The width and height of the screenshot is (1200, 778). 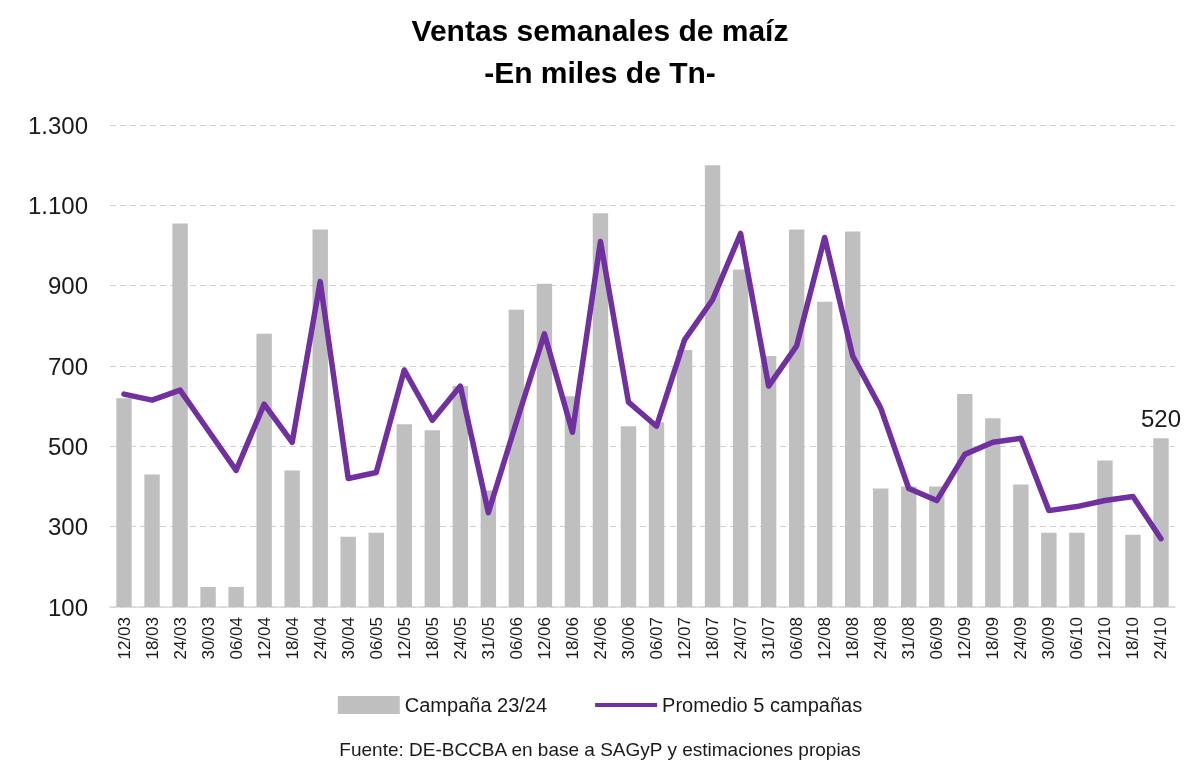 What do you see at coordinates (1161, 638) in the screenshot?
I see `x-tick-label: 24/10` at bounding box center [1161, 638].